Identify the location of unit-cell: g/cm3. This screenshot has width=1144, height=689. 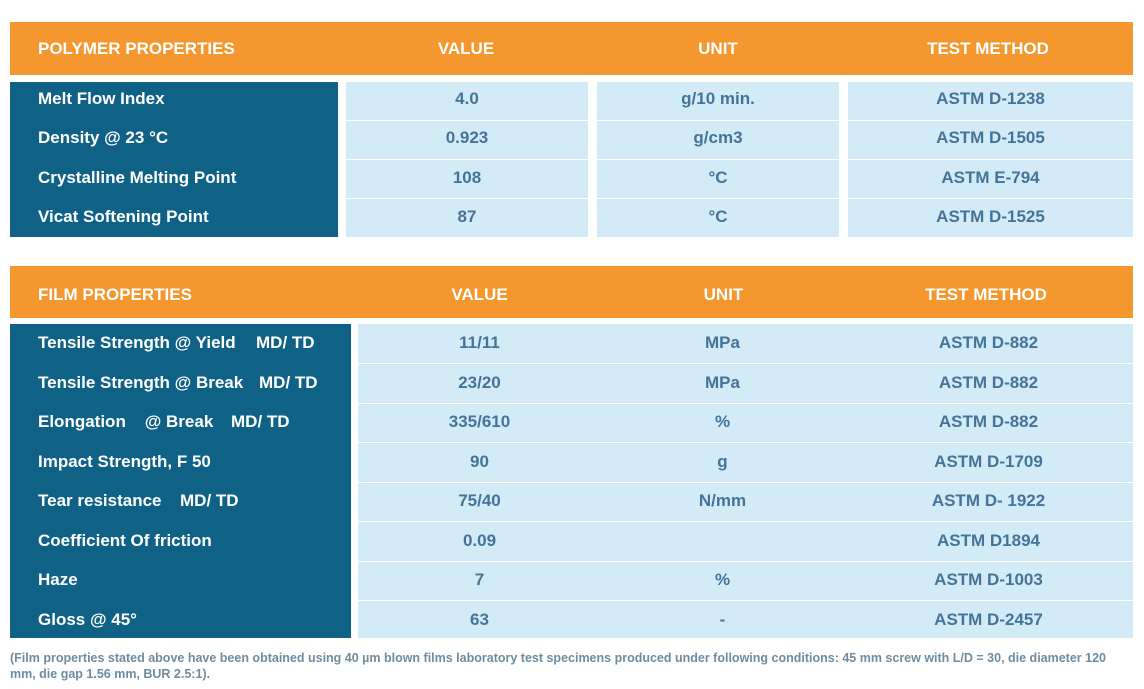
(718, 137).